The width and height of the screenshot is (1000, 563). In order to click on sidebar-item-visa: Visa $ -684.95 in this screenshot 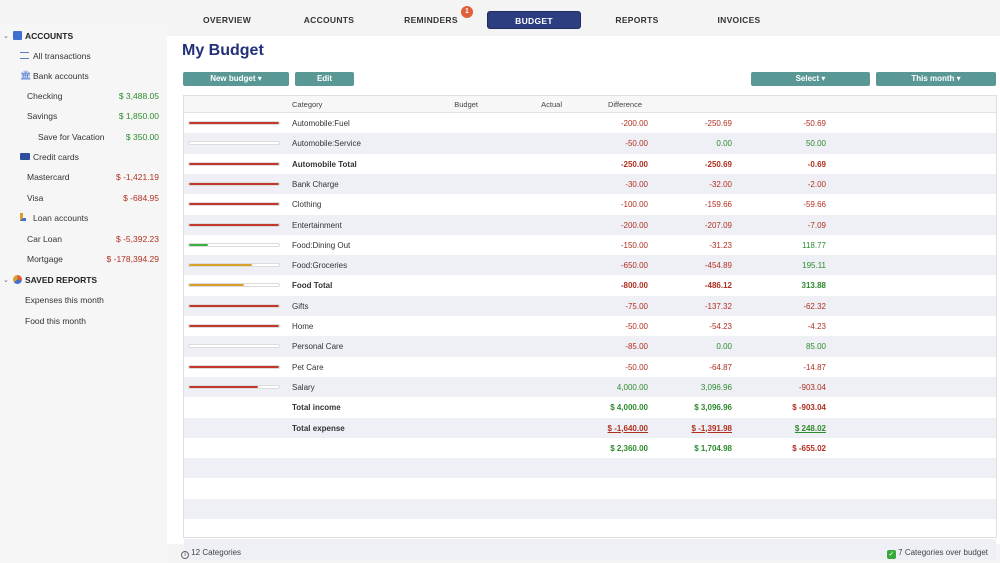, I will do `click(93, 198)`.